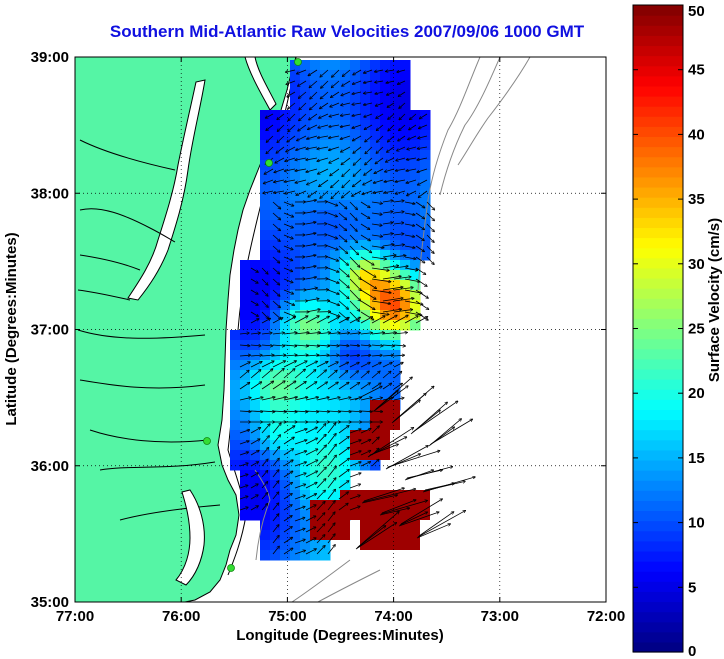 This screenshot has height=659, width=724. I want to click on colorbar-tick-label: 25, so click(696, 329).